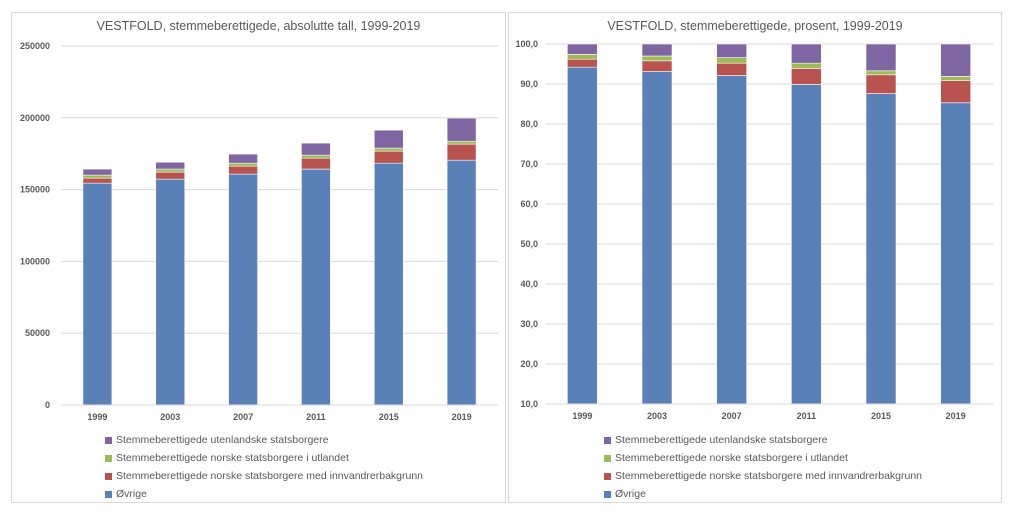 Image resolution: width=1024 pixels, height=523 pixels. Describe the element at coordinates (529, 364) in the screenshot. I see `y-tick-label: 20,0` at that location.